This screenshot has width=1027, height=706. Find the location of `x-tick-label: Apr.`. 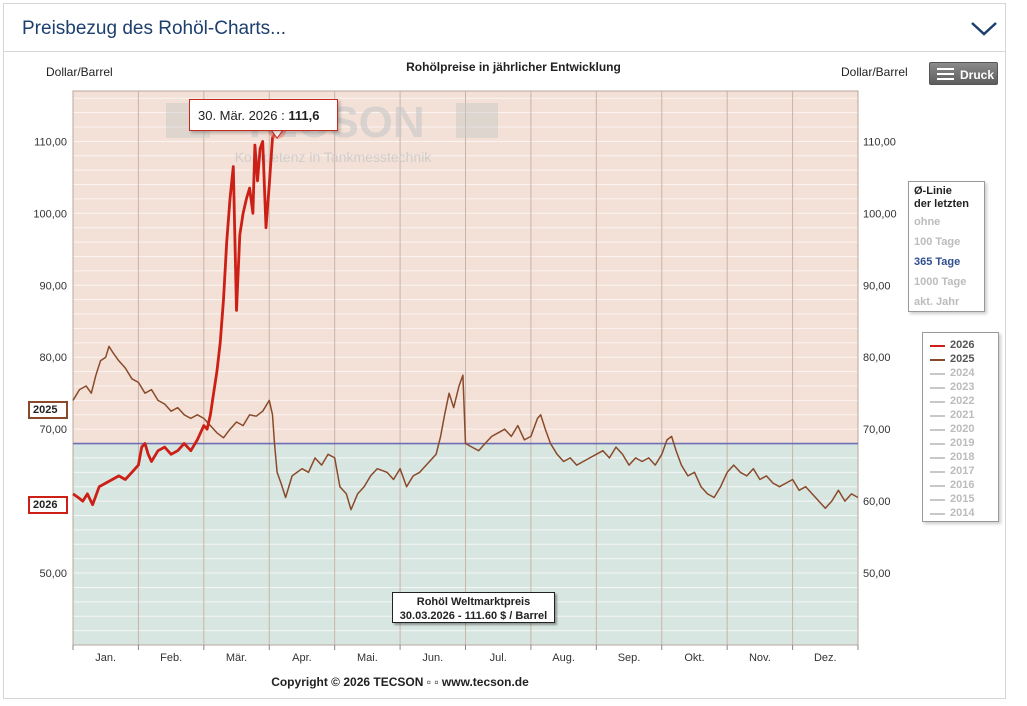

x-tick-label: Apr. is located at coordinates (302, 658).